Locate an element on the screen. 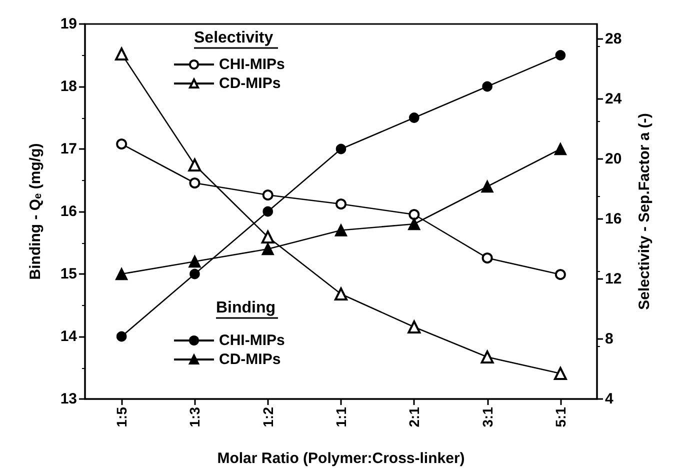  y2-tick-label: 20 is located at coordinates (613, 159).